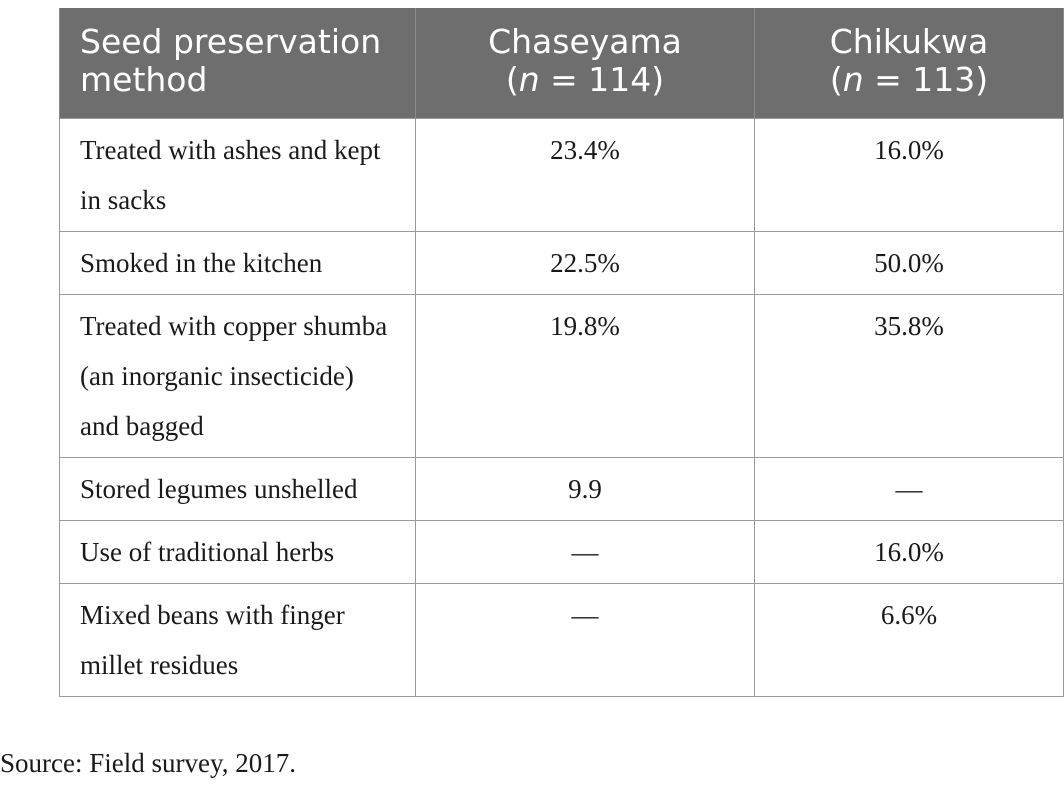  I want to click on row-chaseyama-value: 19.8%, so click(585, 375).